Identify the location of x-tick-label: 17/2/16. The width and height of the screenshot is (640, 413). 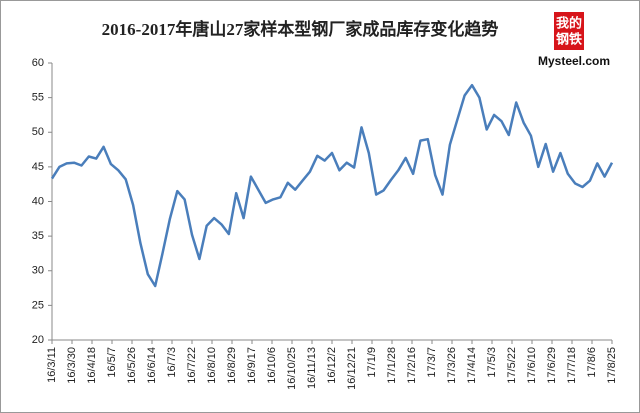
(412, 365).